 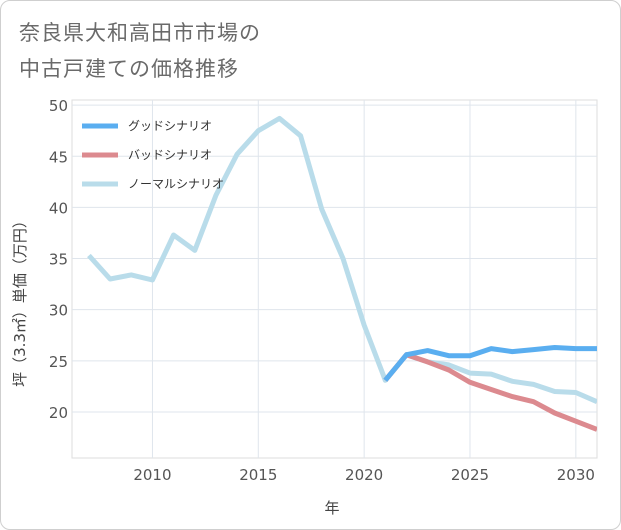 I want to click on y-axis-label: 坪（3.3㎡）単価（万円）, so click(x=20, y=300).